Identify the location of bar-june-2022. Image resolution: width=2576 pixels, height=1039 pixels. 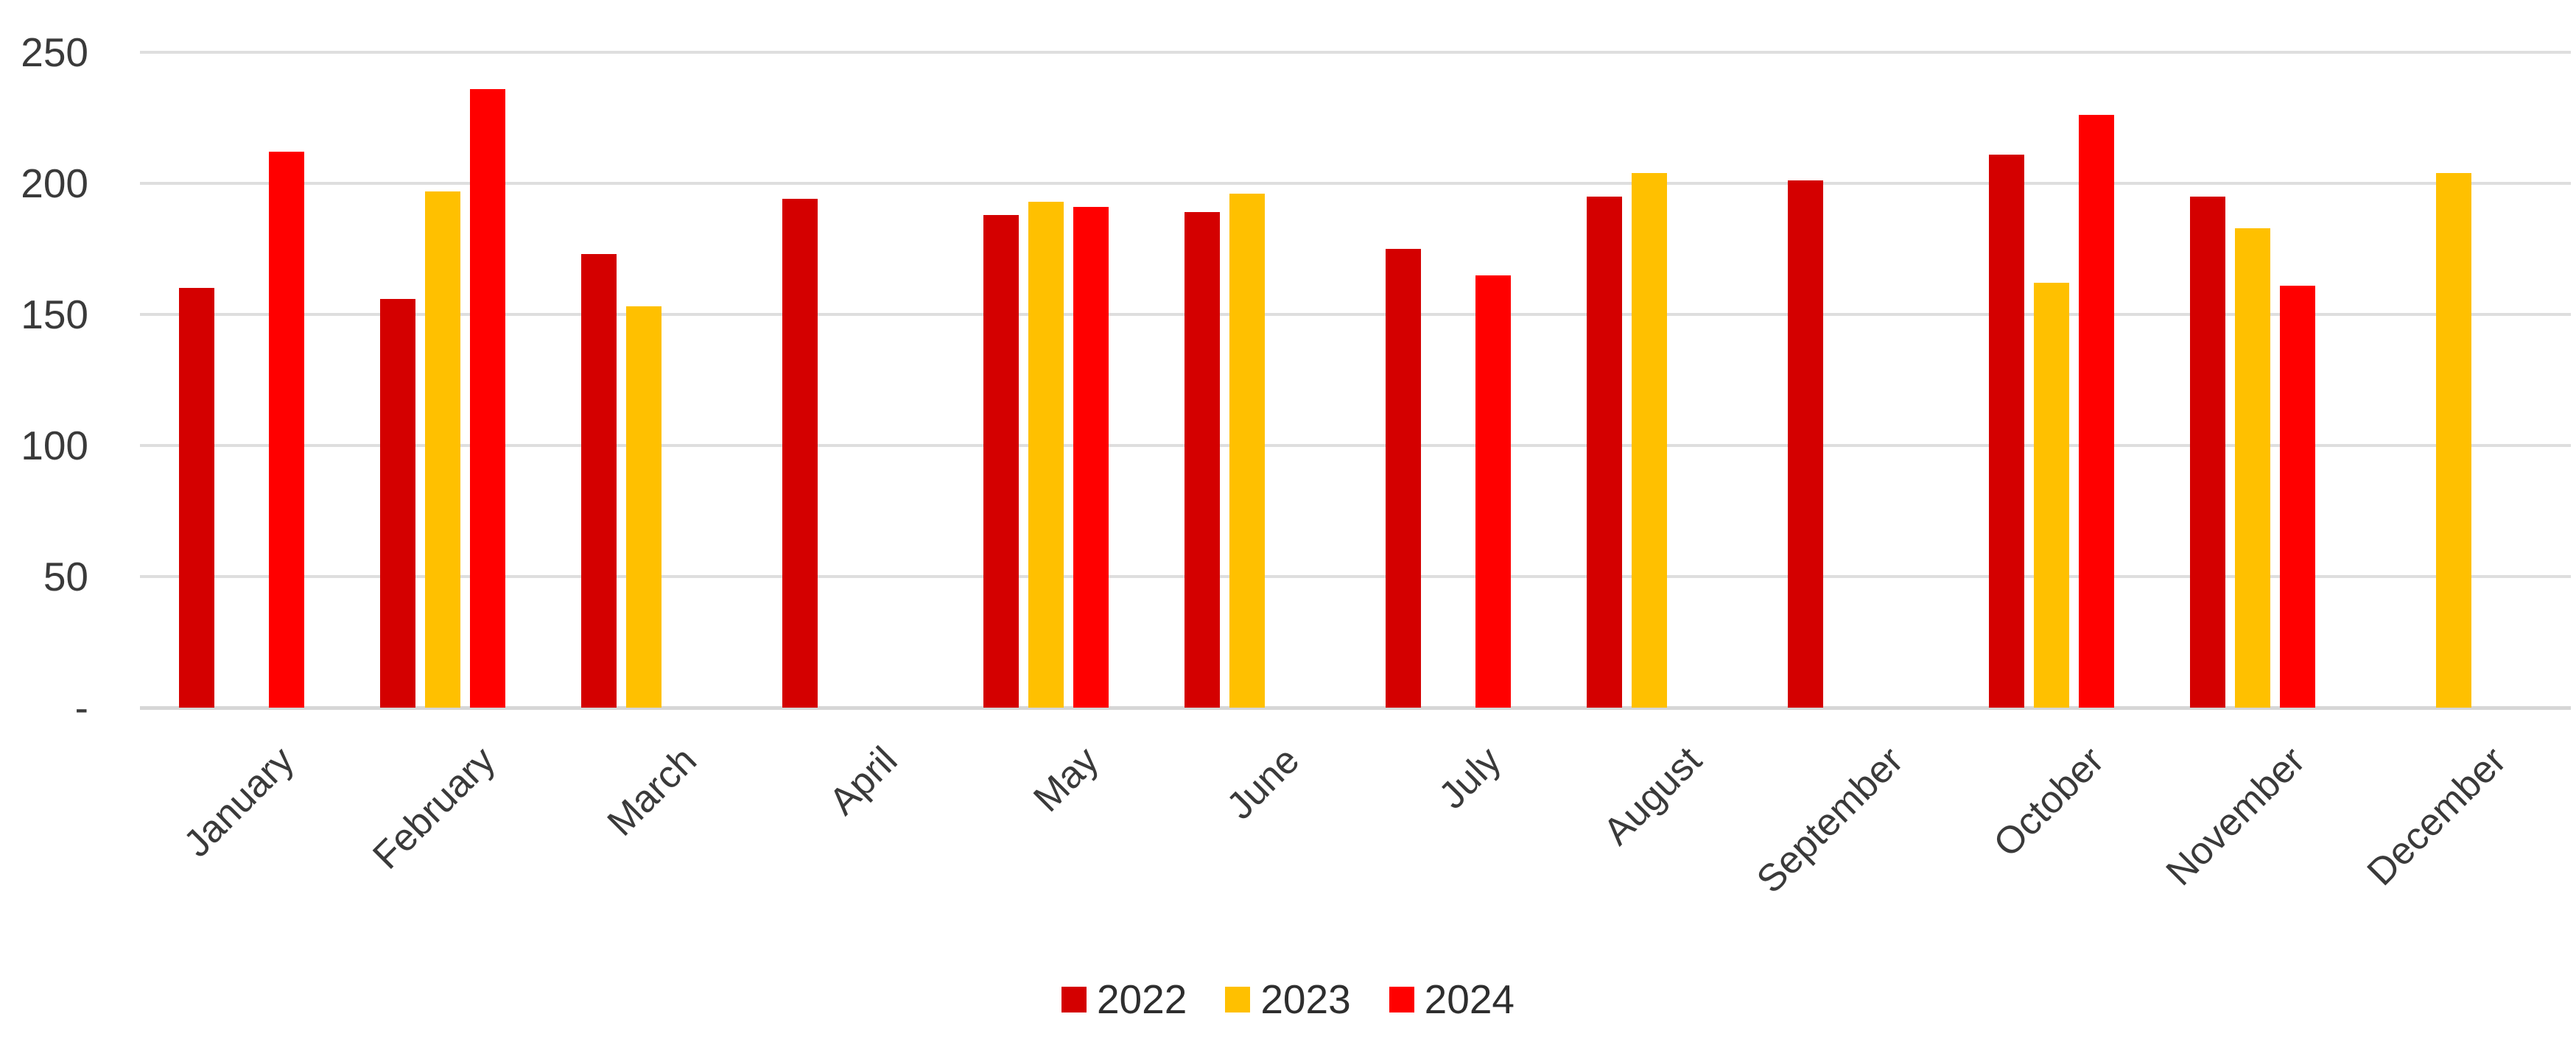
(1202, 460).